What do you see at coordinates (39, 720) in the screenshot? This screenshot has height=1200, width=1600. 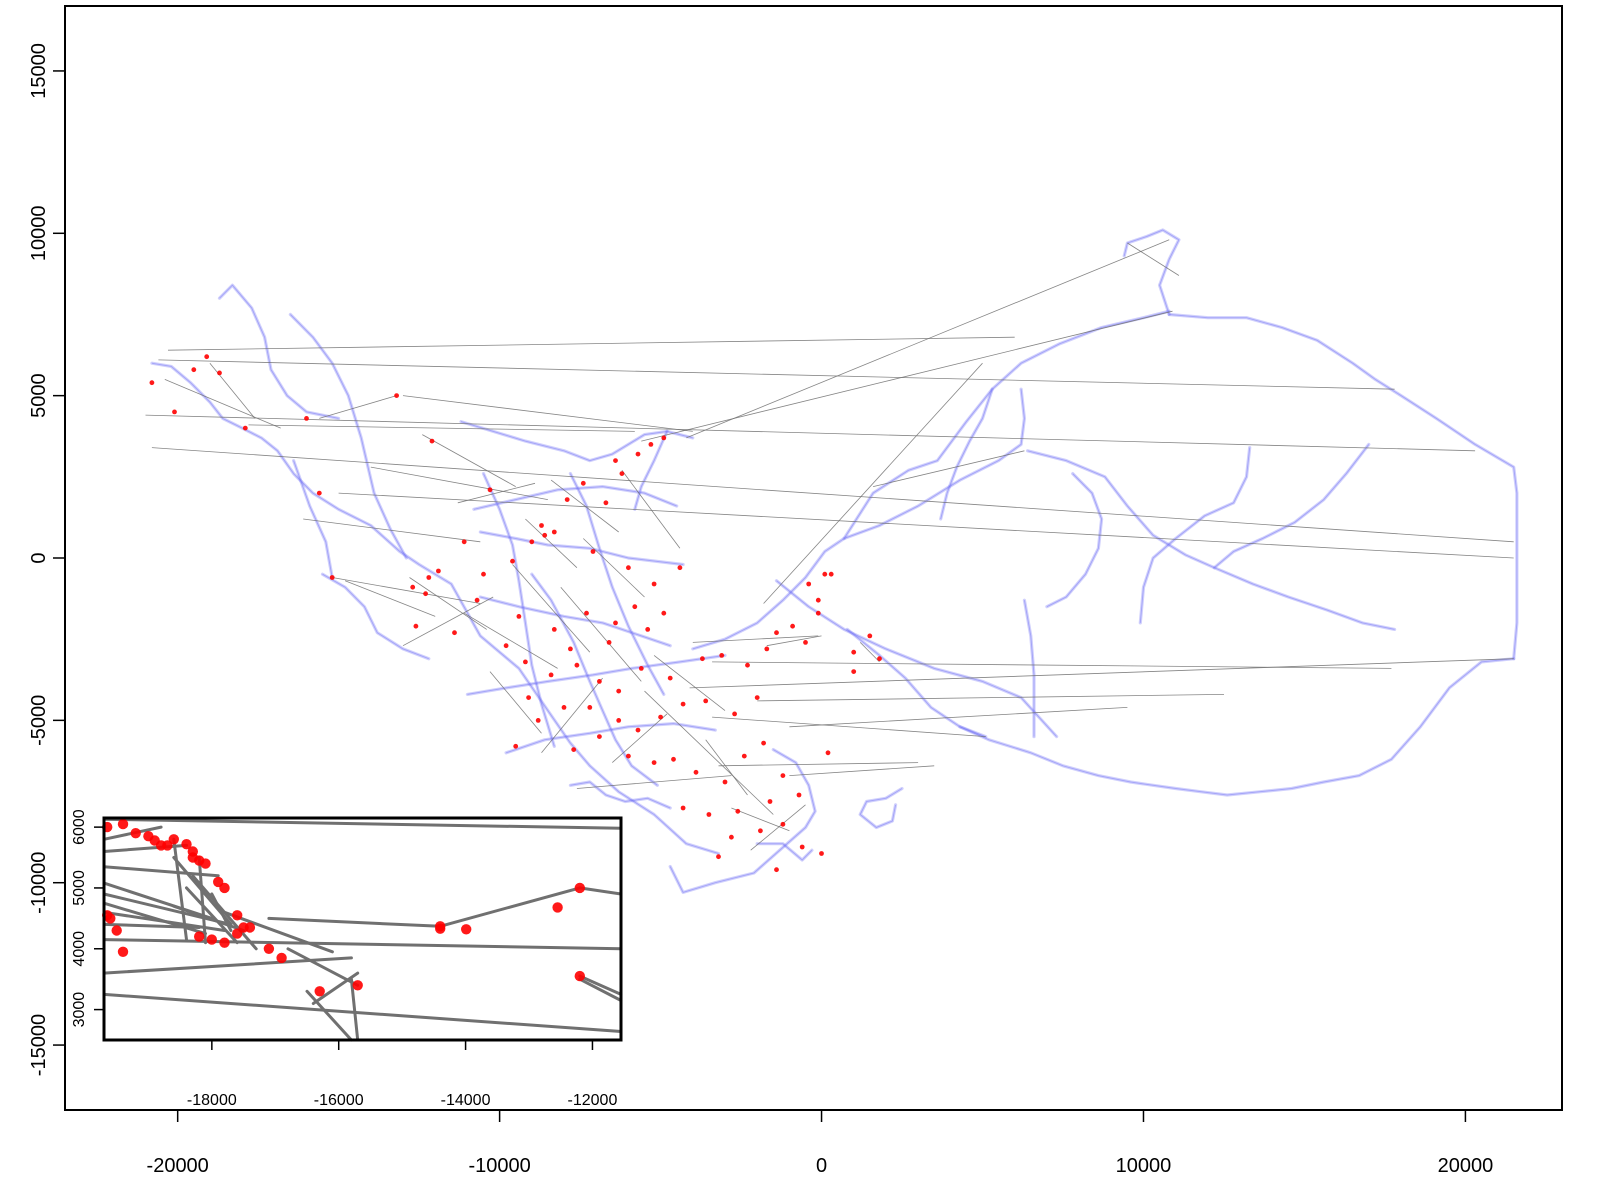 I see `main-y-tick-label: -5000` at bounding box center [39, 720].